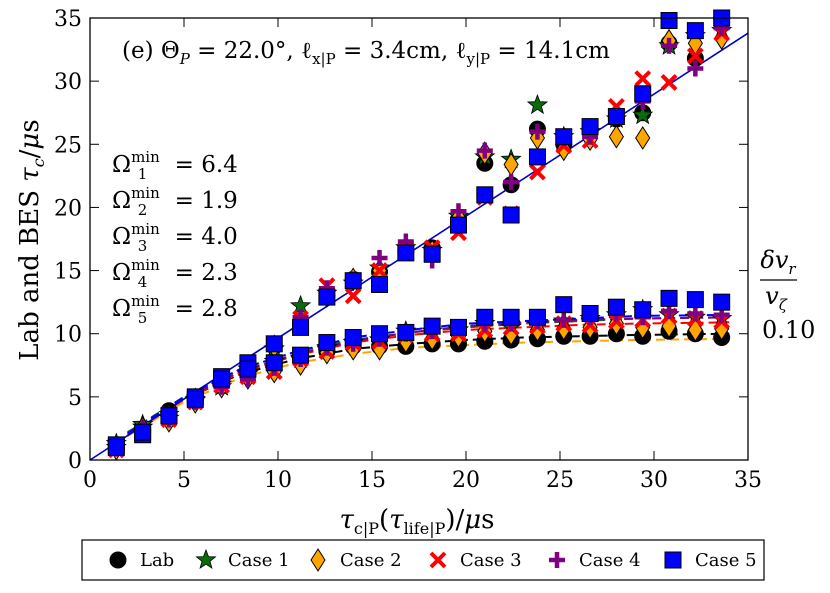 Image resolution: width=830 pixels, height=593 pixels. I want to click on point-case1-upper, so click(537, 104).